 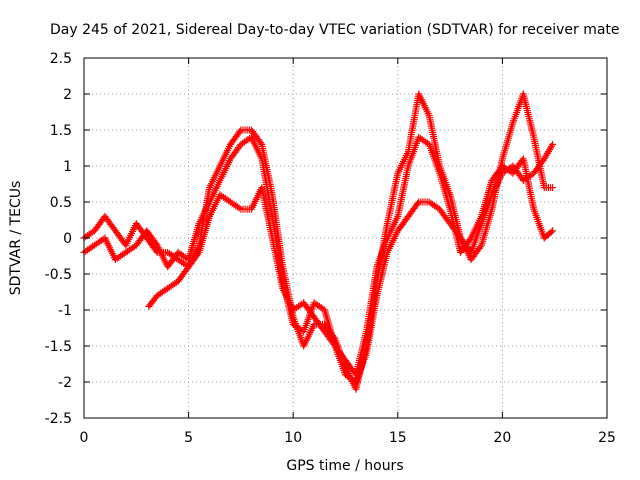 What do you see at coordinates (607, 438) in the screenshot?
I see `x-tick-label: 25` at bounding box center [607, 438].